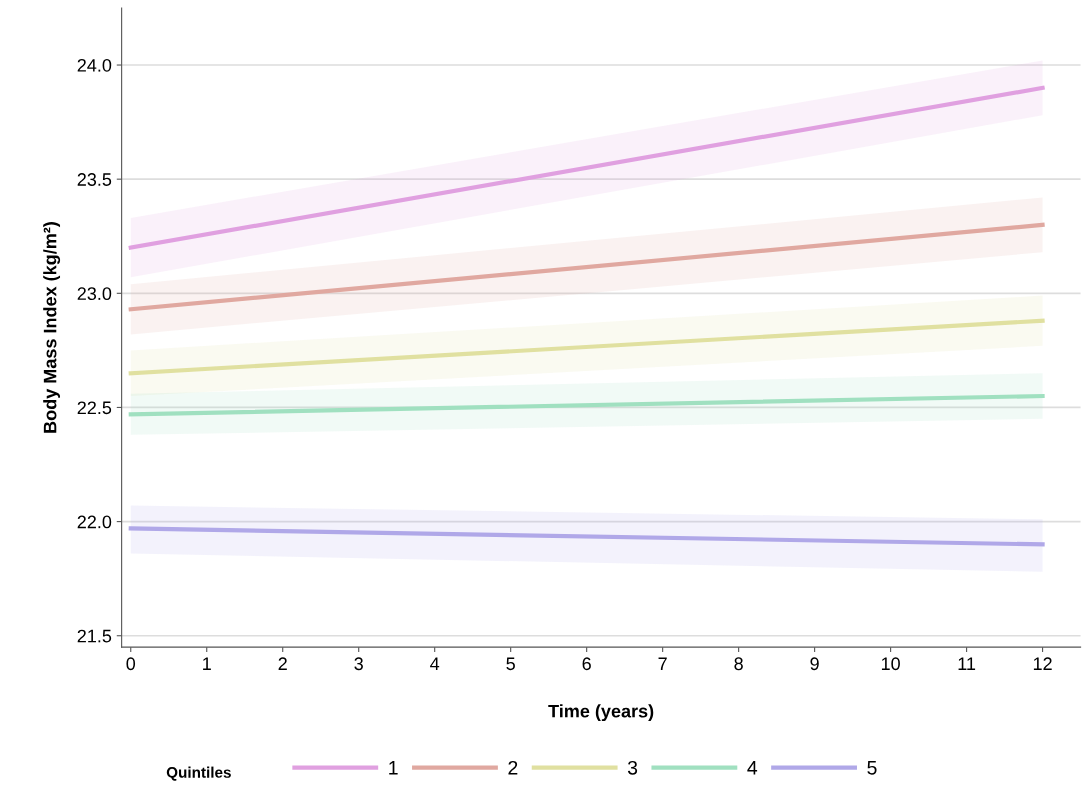 The width and height of the screenshot is (1086, 796). I want to click on legend-label: 1, so click(393, 768).